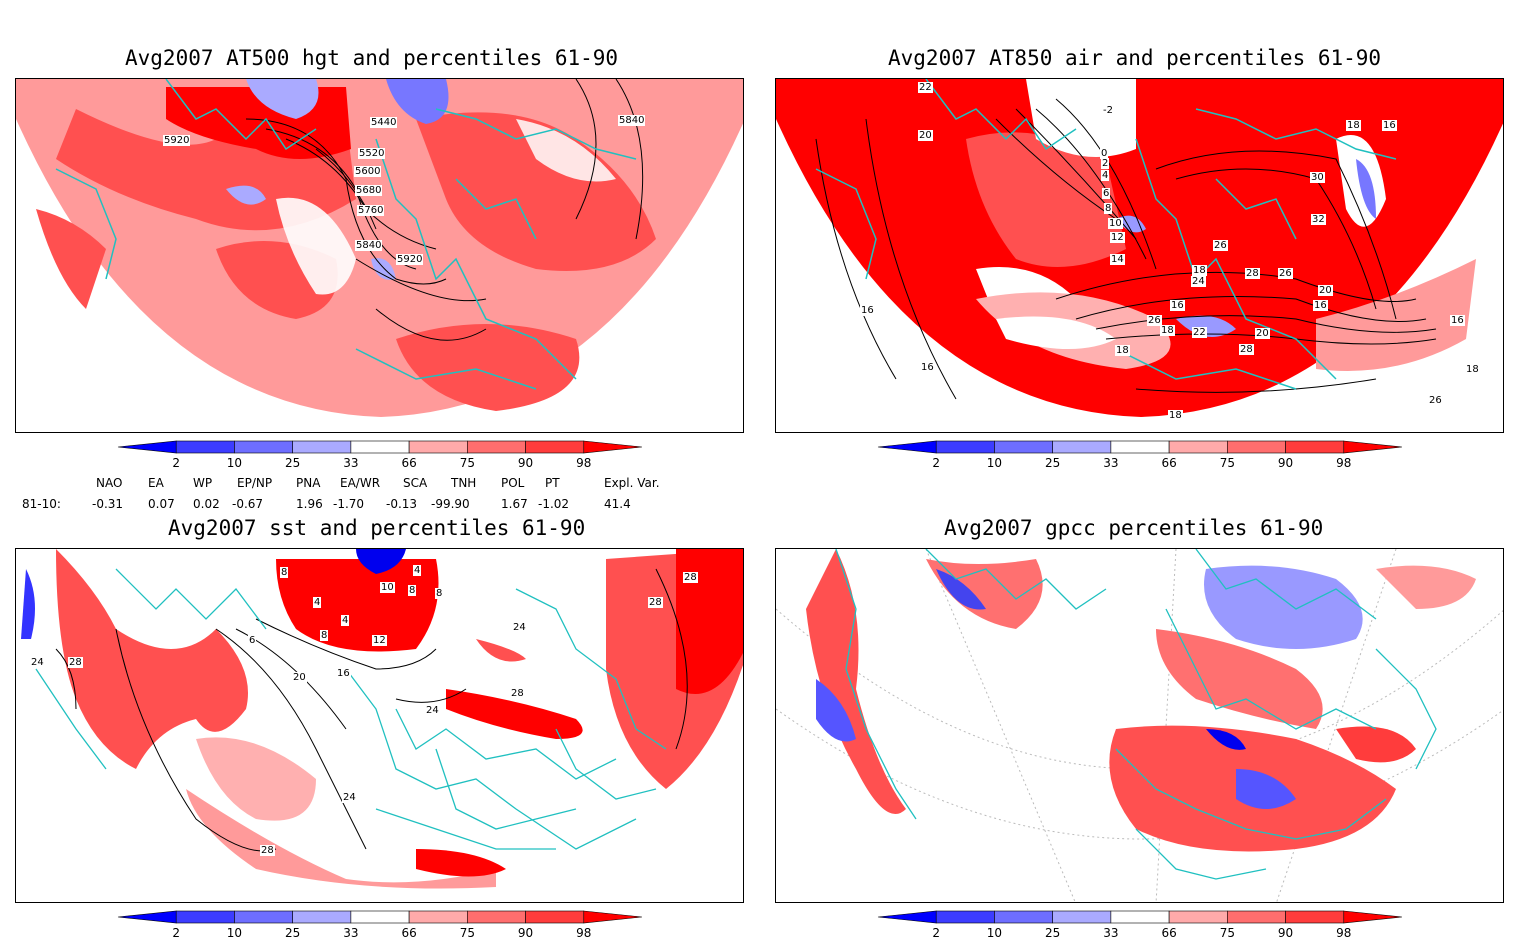 The height and width of the screenshot is (940, 1520). Describe the element at coordinates (372, 153) in the screenshot. I see `contour-label: 5520` at that location.